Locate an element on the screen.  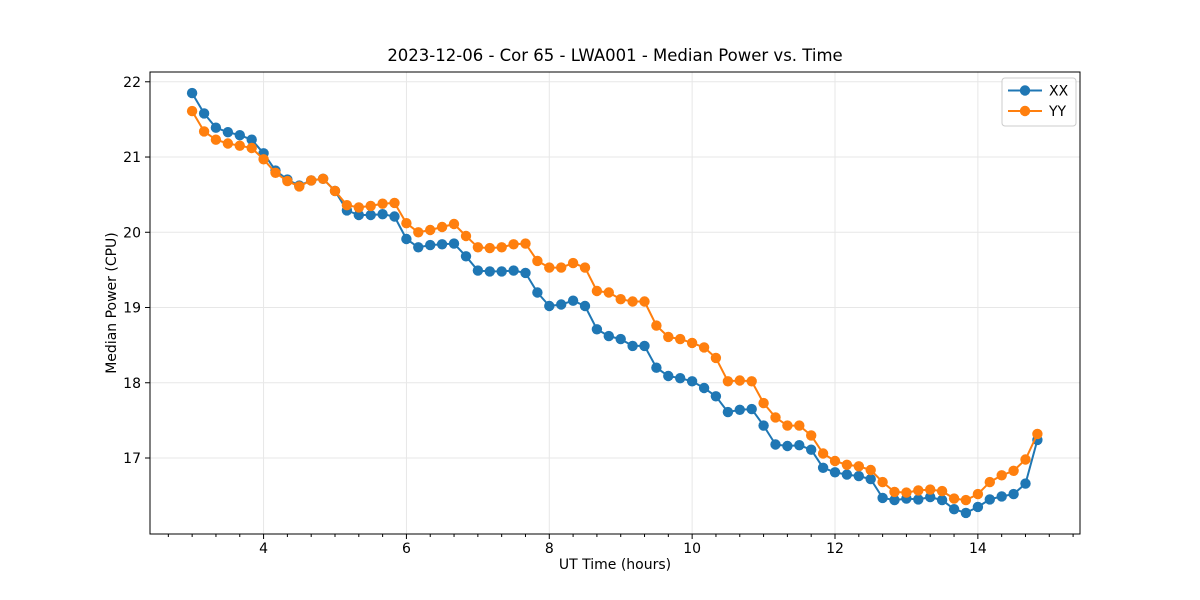
legend-label-xx: XX is located at coordinates (1059, 92).